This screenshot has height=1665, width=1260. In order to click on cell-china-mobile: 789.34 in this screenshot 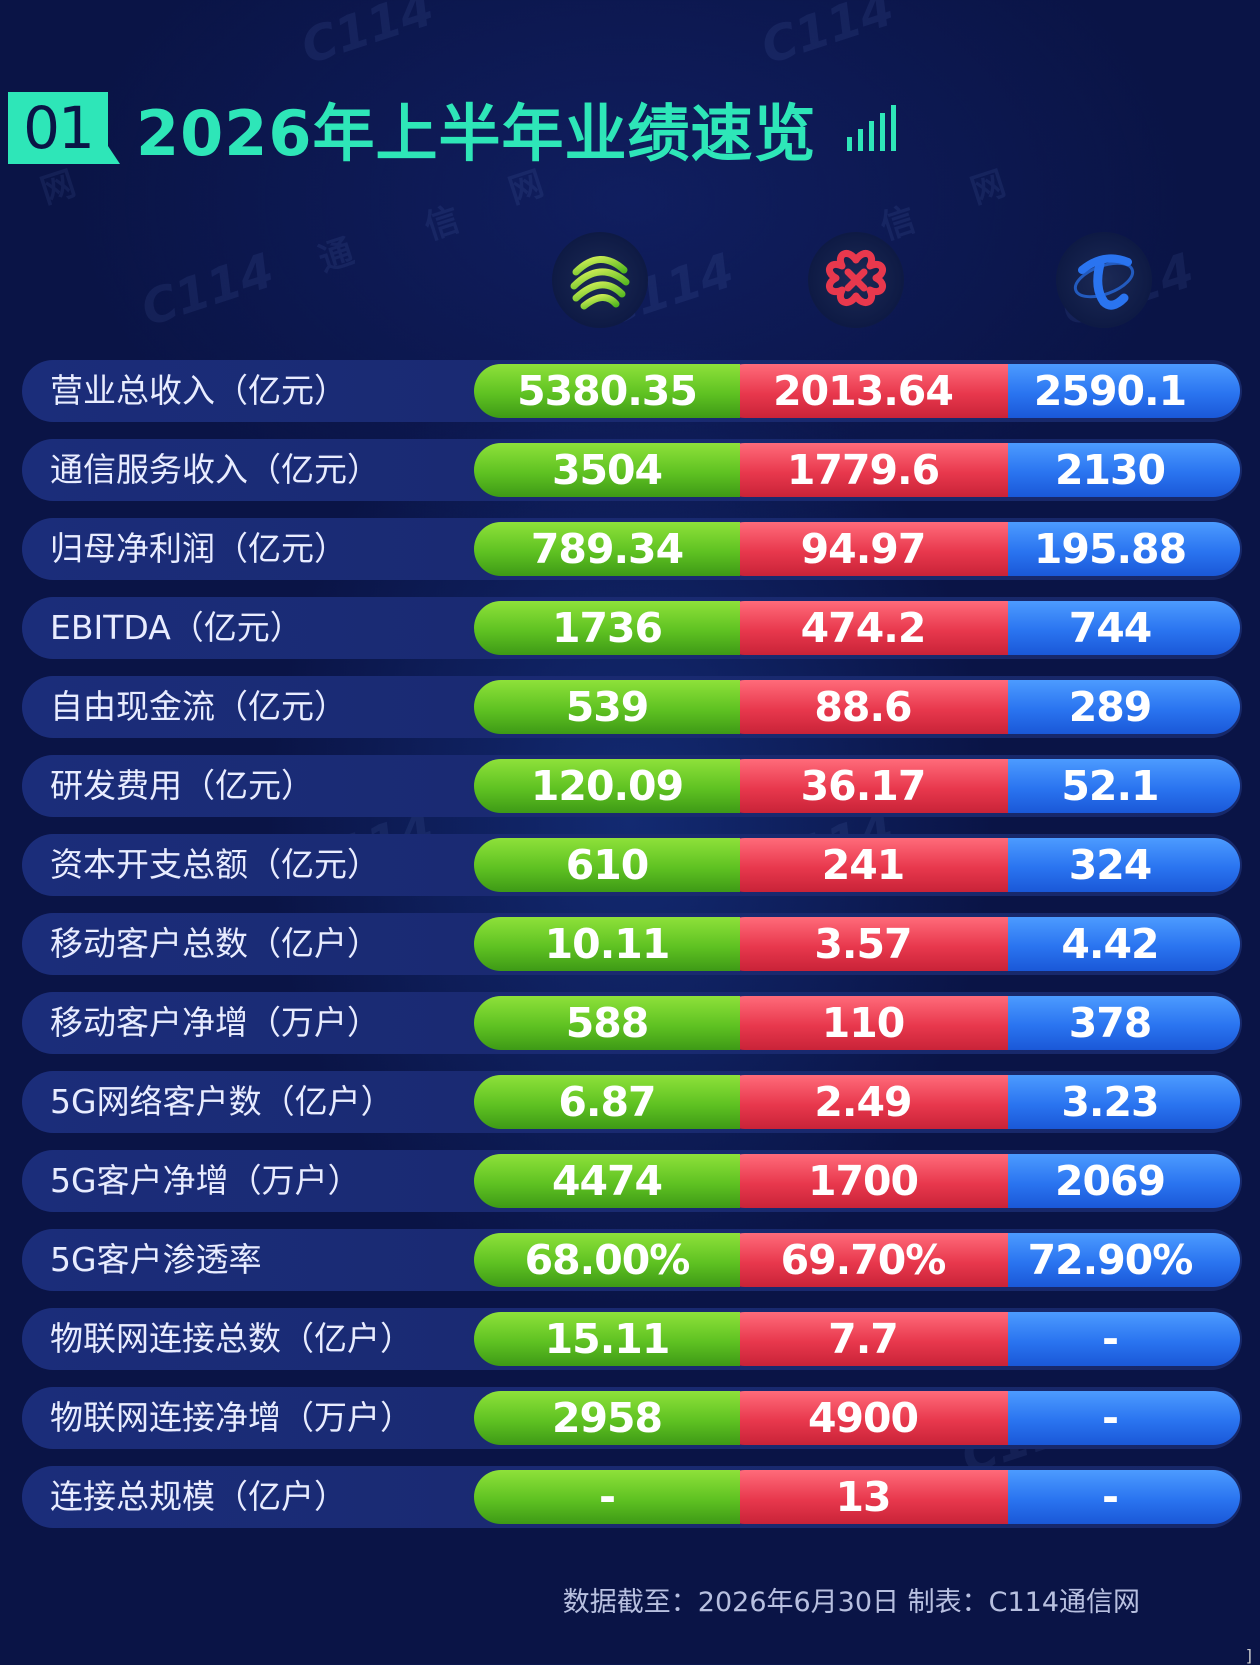, I will do `click(607, 549)`.